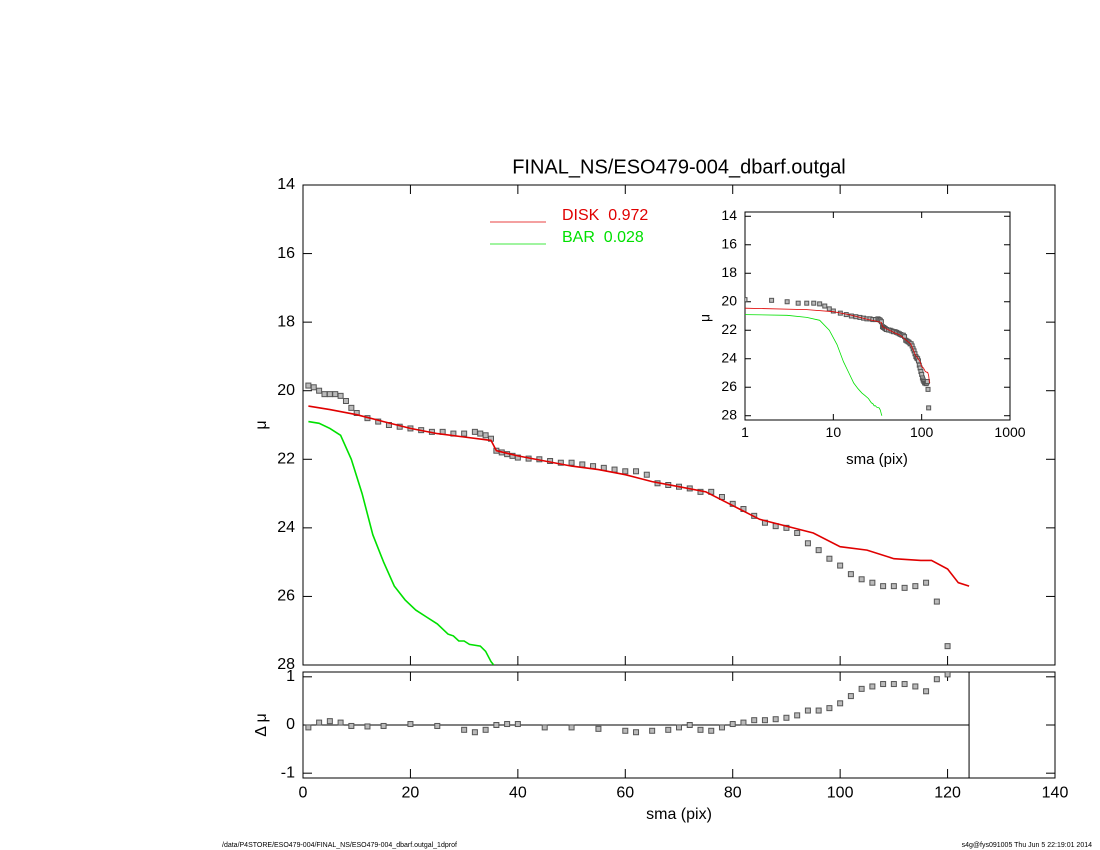 The width and height of the screenshot is (1100, 850). Describe the element at coordinates (1027, 845) in the screenshot. I see `footer-right: s4g@fys091005 Thu Jun 5 22:19:01 2014` at that location.